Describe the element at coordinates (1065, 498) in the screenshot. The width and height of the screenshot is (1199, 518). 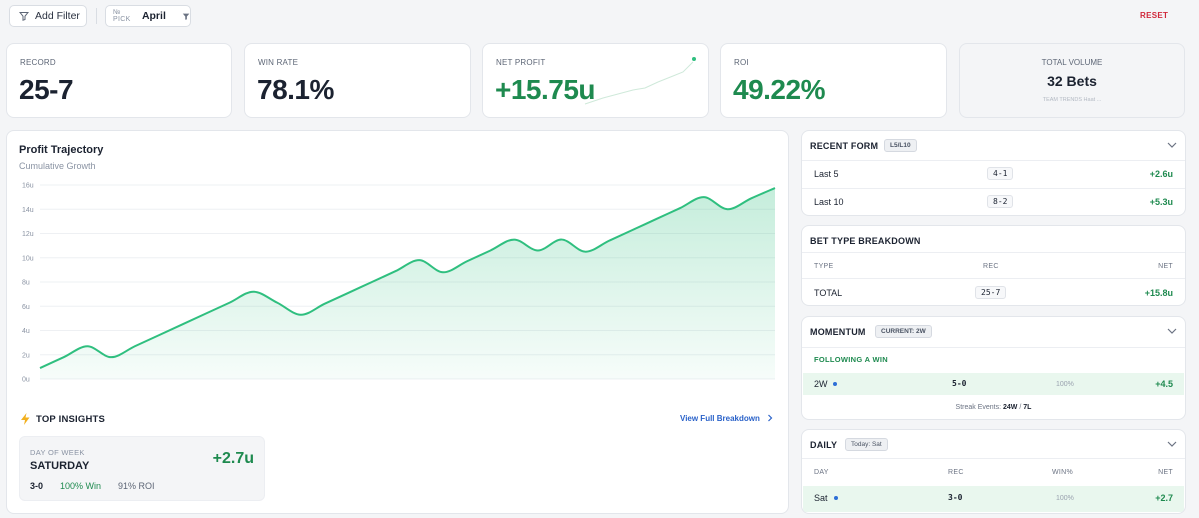
I see `daily-row-pct: 100%` at that location.